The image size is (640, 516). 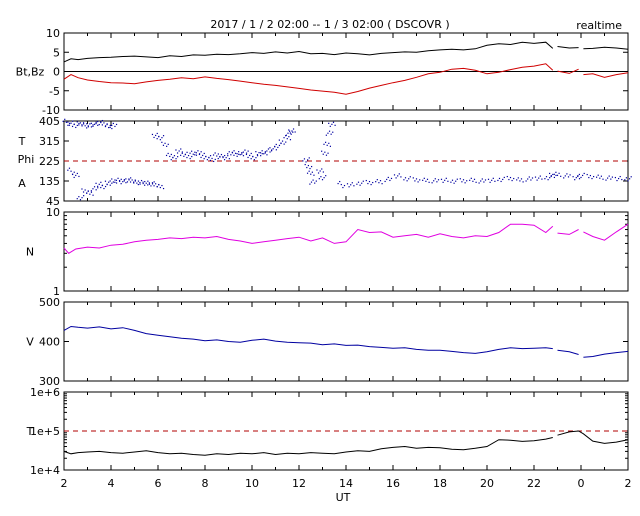 What do you see at coordinates (49, 342) in the screenshot?
I see `speed-y-tick-label: 400` at bounding box center [49, 342].